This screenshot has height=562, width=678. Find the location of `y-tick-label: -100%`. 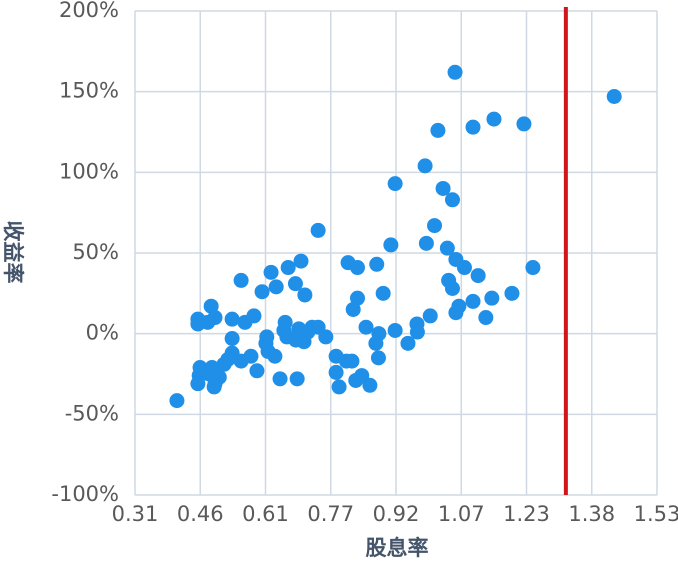

y-tick-label: -100% is located at coordinates (85, 494).